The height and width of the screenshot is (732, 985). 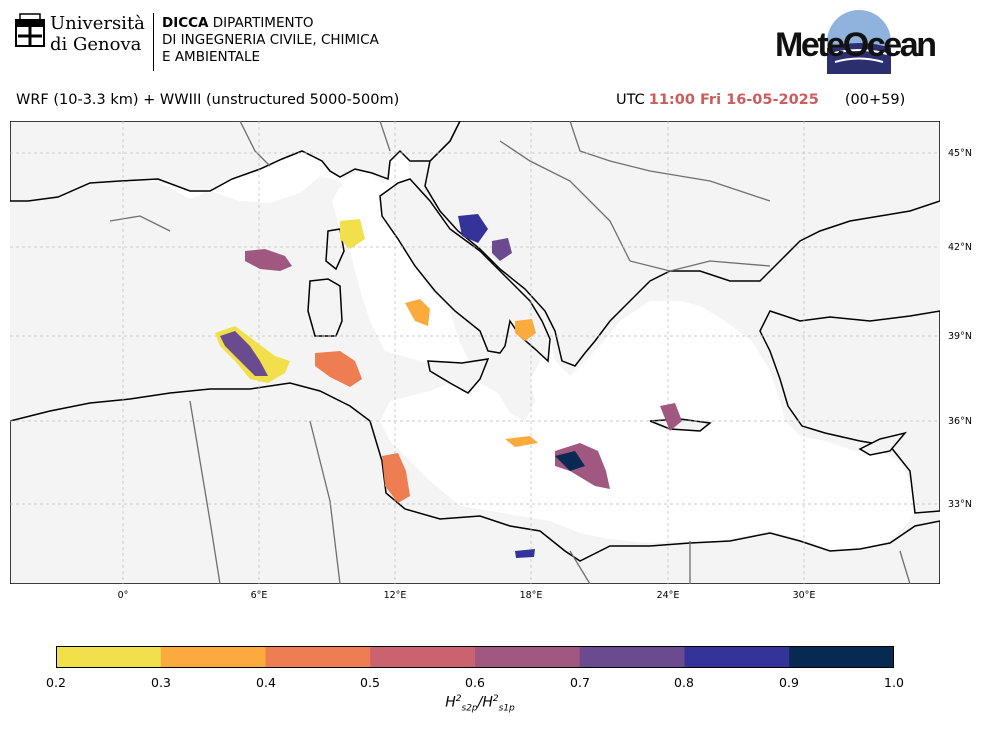 What do you see at coordinates (502, 249) in the screenshot?
I see `field-patch-adriatic-south` at bounding box center [502, 249].